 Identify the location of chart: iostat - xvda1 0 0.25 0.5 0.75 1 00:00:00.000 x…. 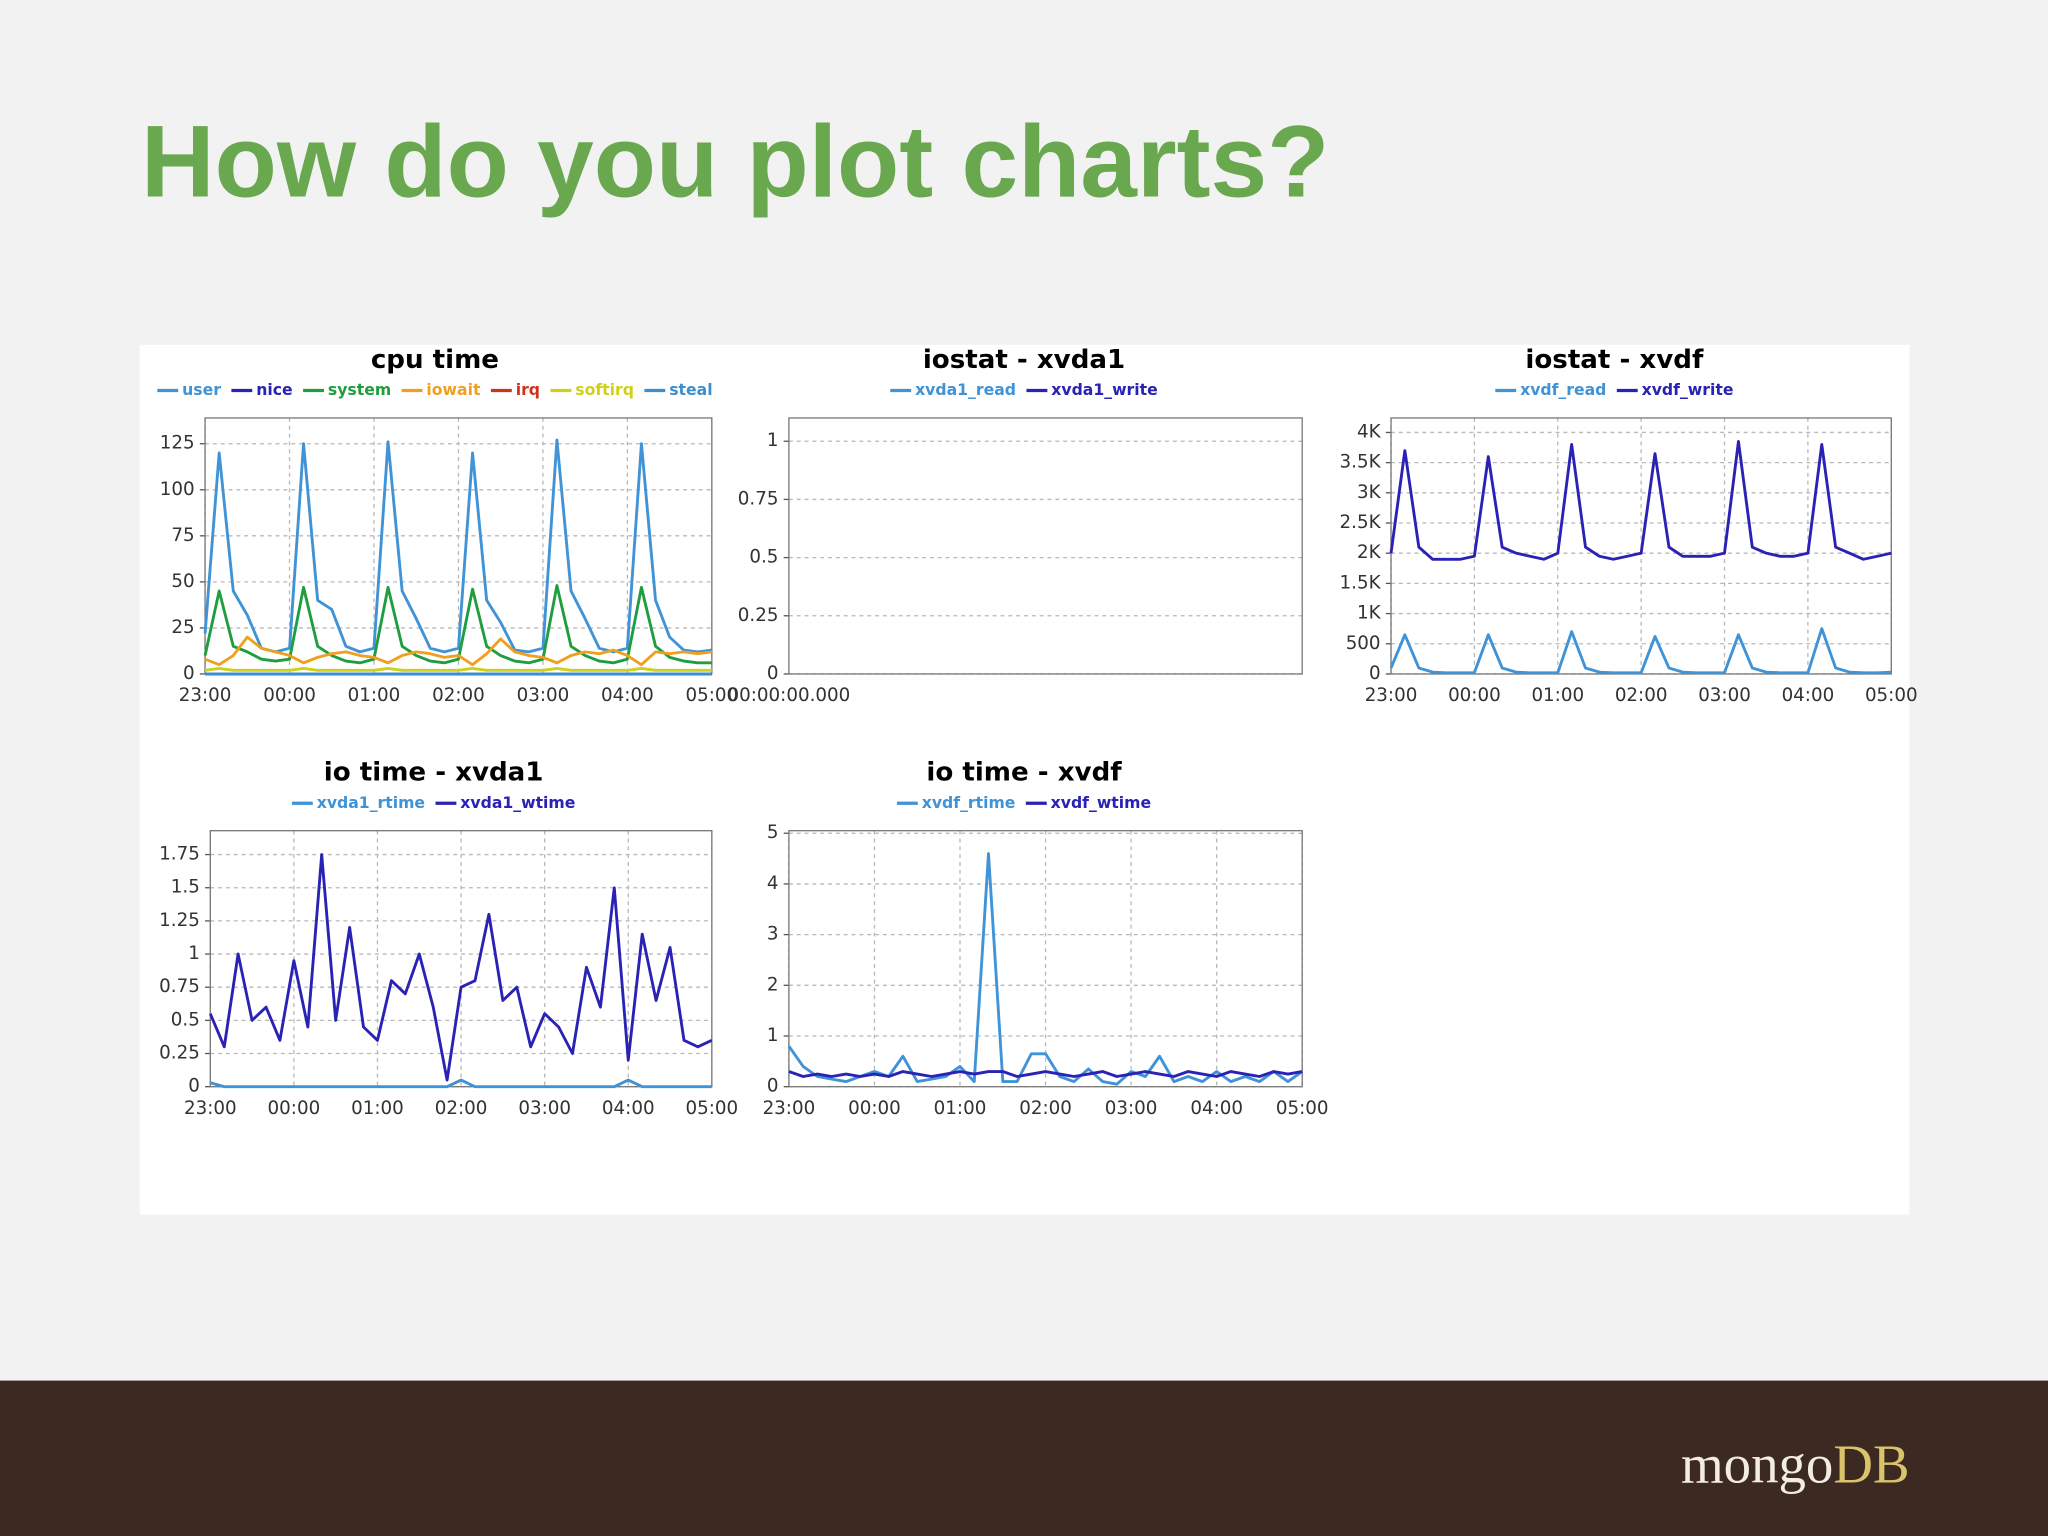
(1015, 525).